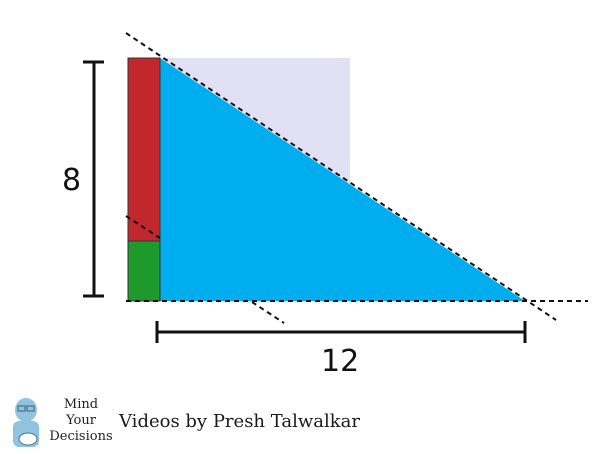  Describe the element at coordinates (81, 404) in the screenshot. I see `logo-line-1: Mind` at that location.